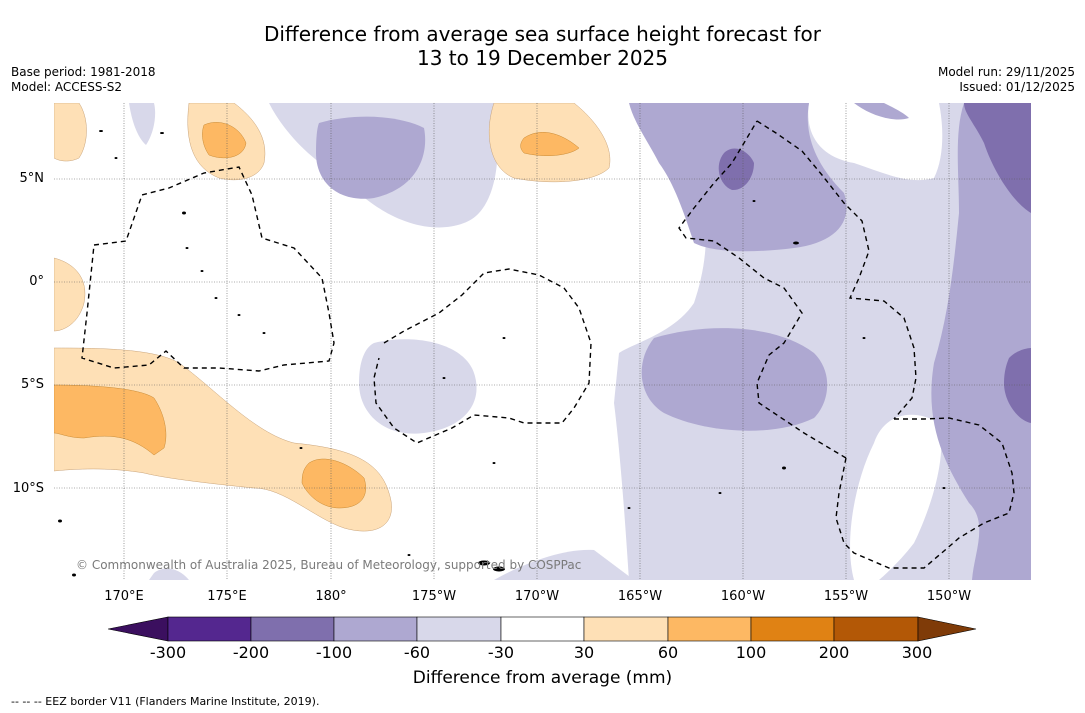 Image resolution: width=1085 pixels, height=713 pixels. I want to click on longitude-label-150w: 150°W, so click(949, 596).